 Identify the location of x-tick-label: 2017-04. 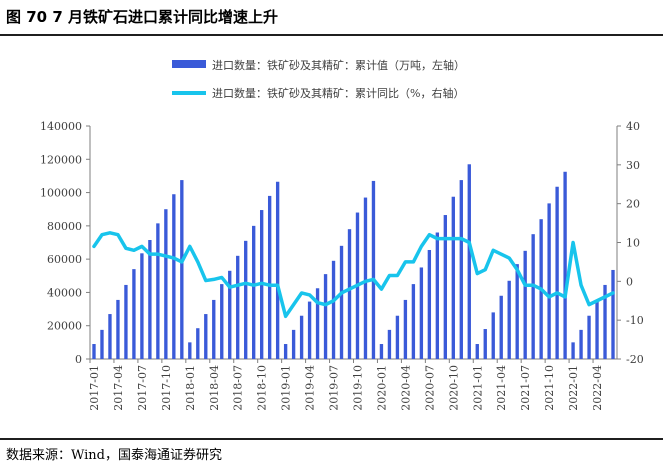
(118, 388).